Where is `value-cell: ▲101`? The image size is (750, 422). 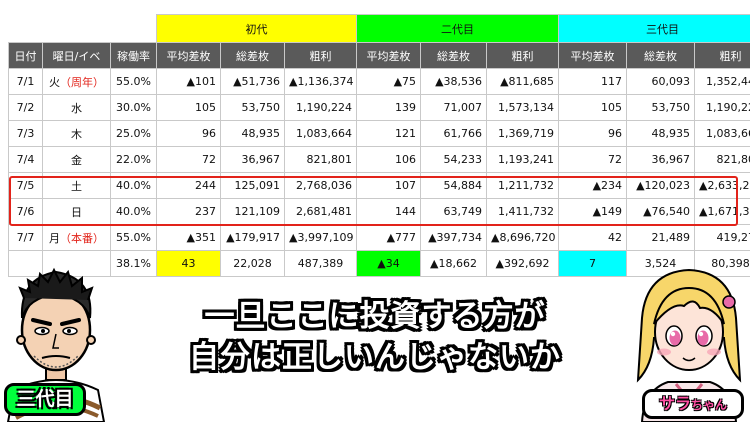
value-cell: ▲101 is located at coordinates (189, 81).